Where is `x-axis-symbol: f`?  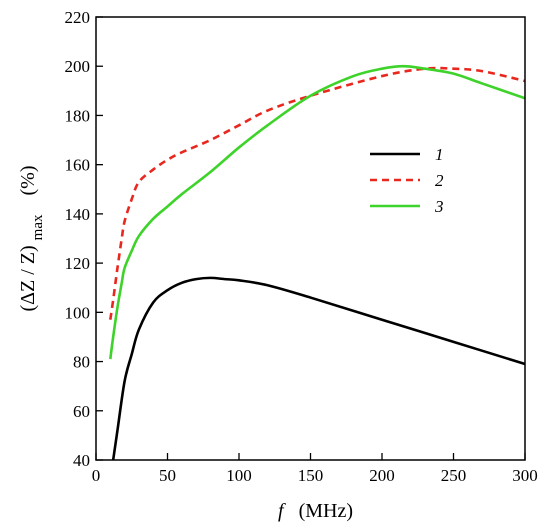 x-axis-symbol: f is located at coordinates (282, 511).